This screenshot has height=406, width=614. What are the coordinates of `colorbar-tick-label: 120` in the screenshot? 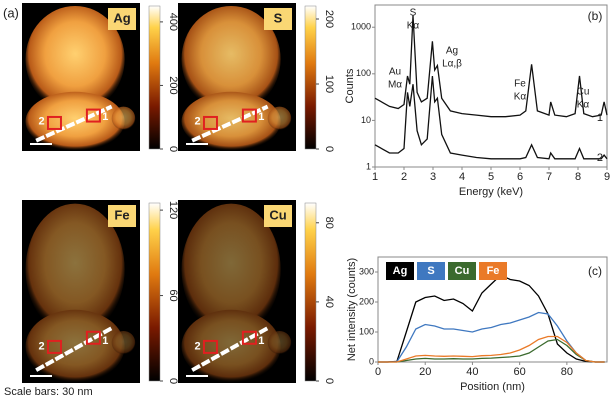 It's located at (173, 210).